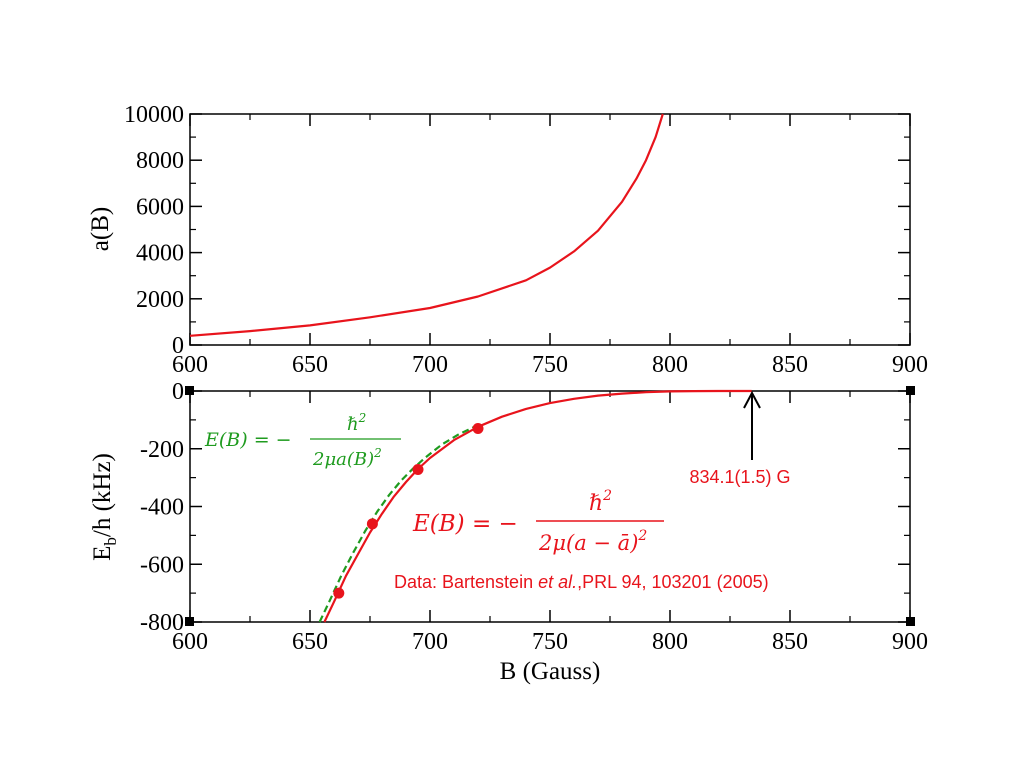 Image resolution: width=1024 pixels, height=768 pixels. I want to click on top-x-tick-label: 850, so click(790, 365).